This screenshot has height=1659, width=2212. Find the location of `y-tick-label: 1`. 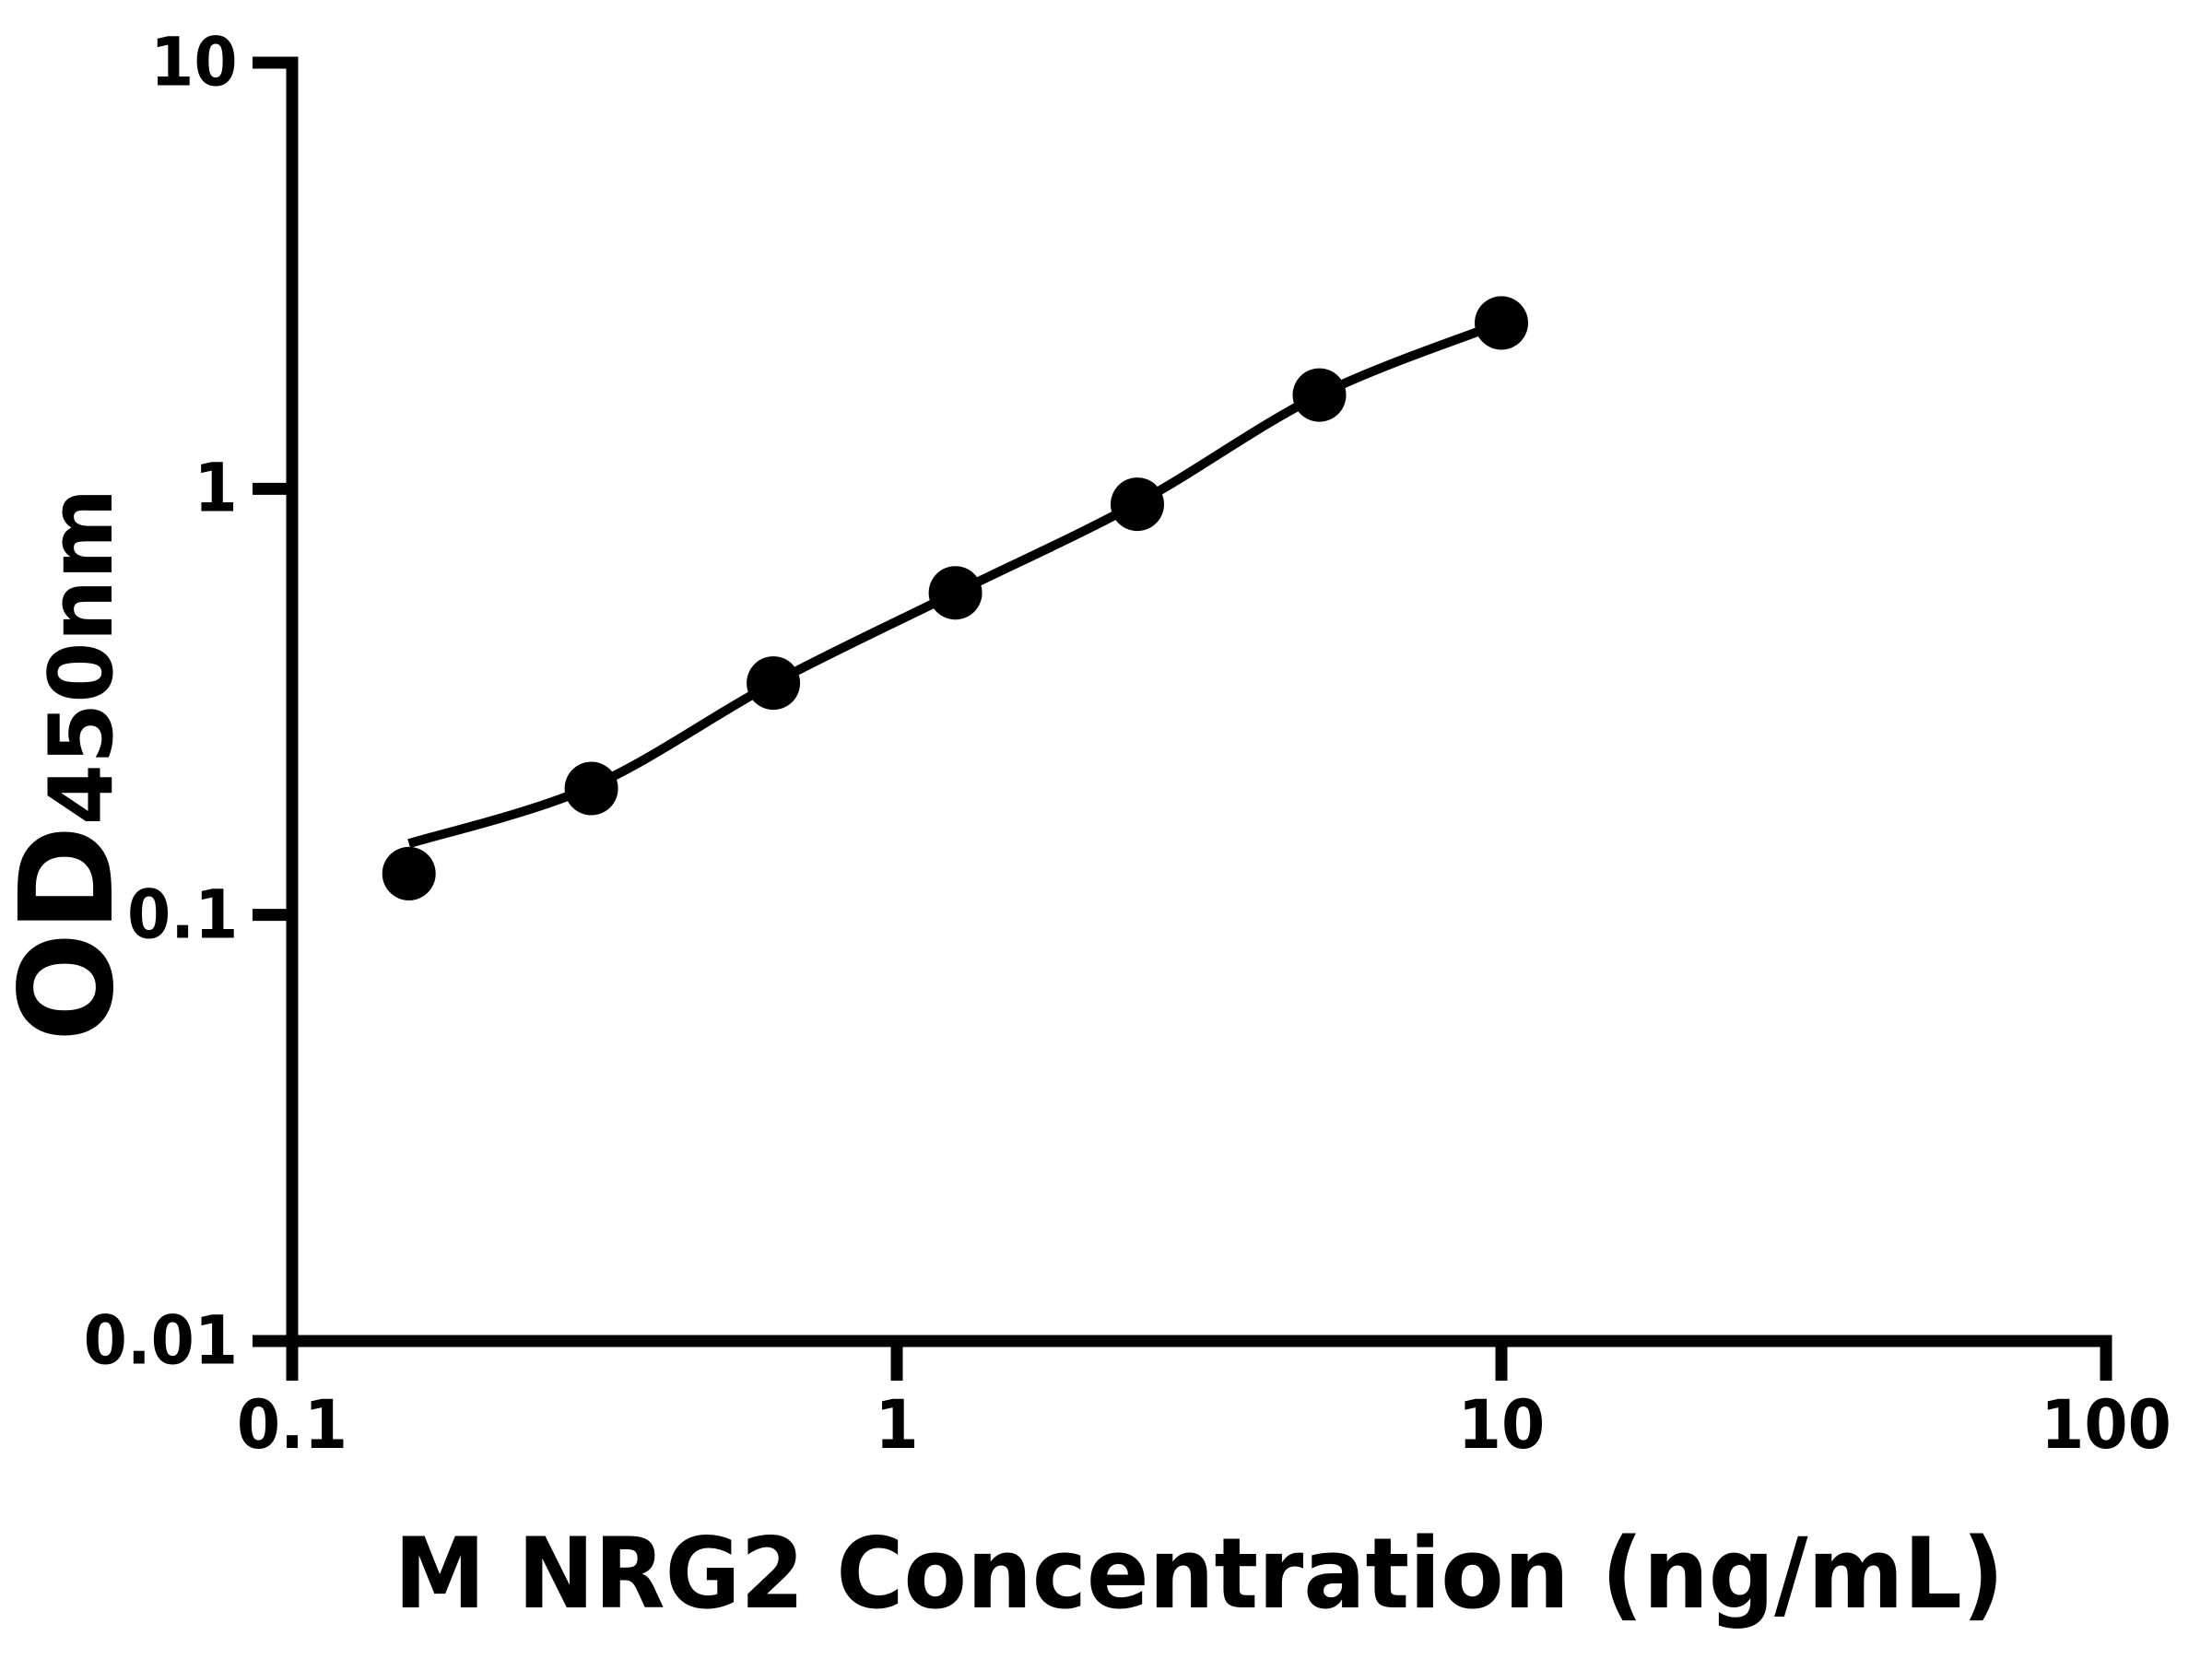

y-tick-label: 1 is located at coordinates (216, 488).